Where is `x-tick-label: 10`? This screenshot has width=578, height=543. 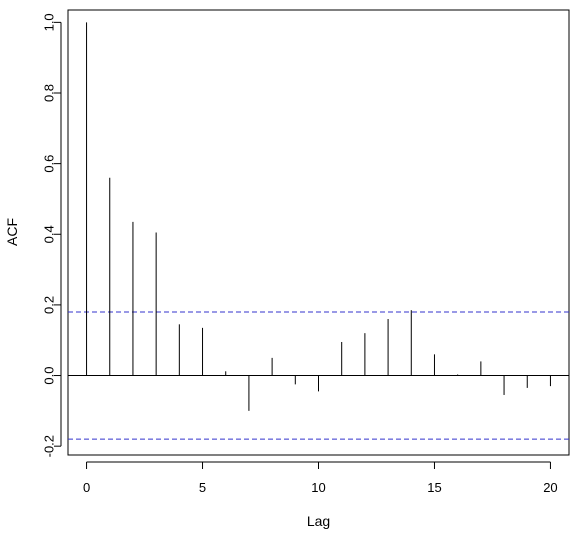 x-tick-label: 10 is located at coordinates (318, 487).